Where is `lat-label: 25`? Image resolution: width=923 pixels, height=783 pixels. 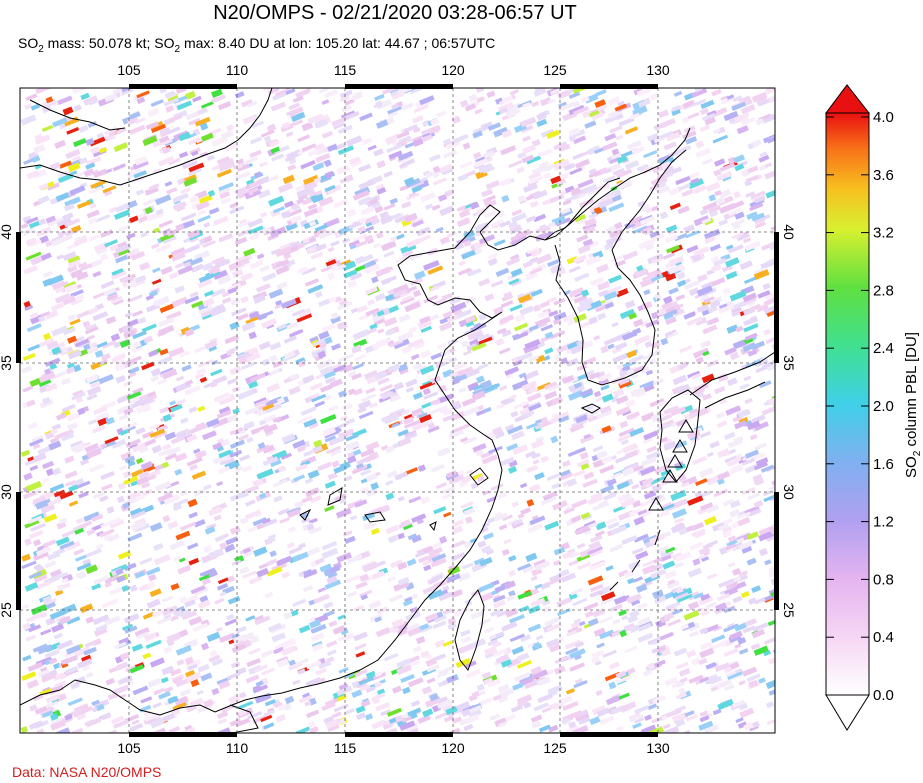
lat-label: 25 is located at coordinates (789, 610).